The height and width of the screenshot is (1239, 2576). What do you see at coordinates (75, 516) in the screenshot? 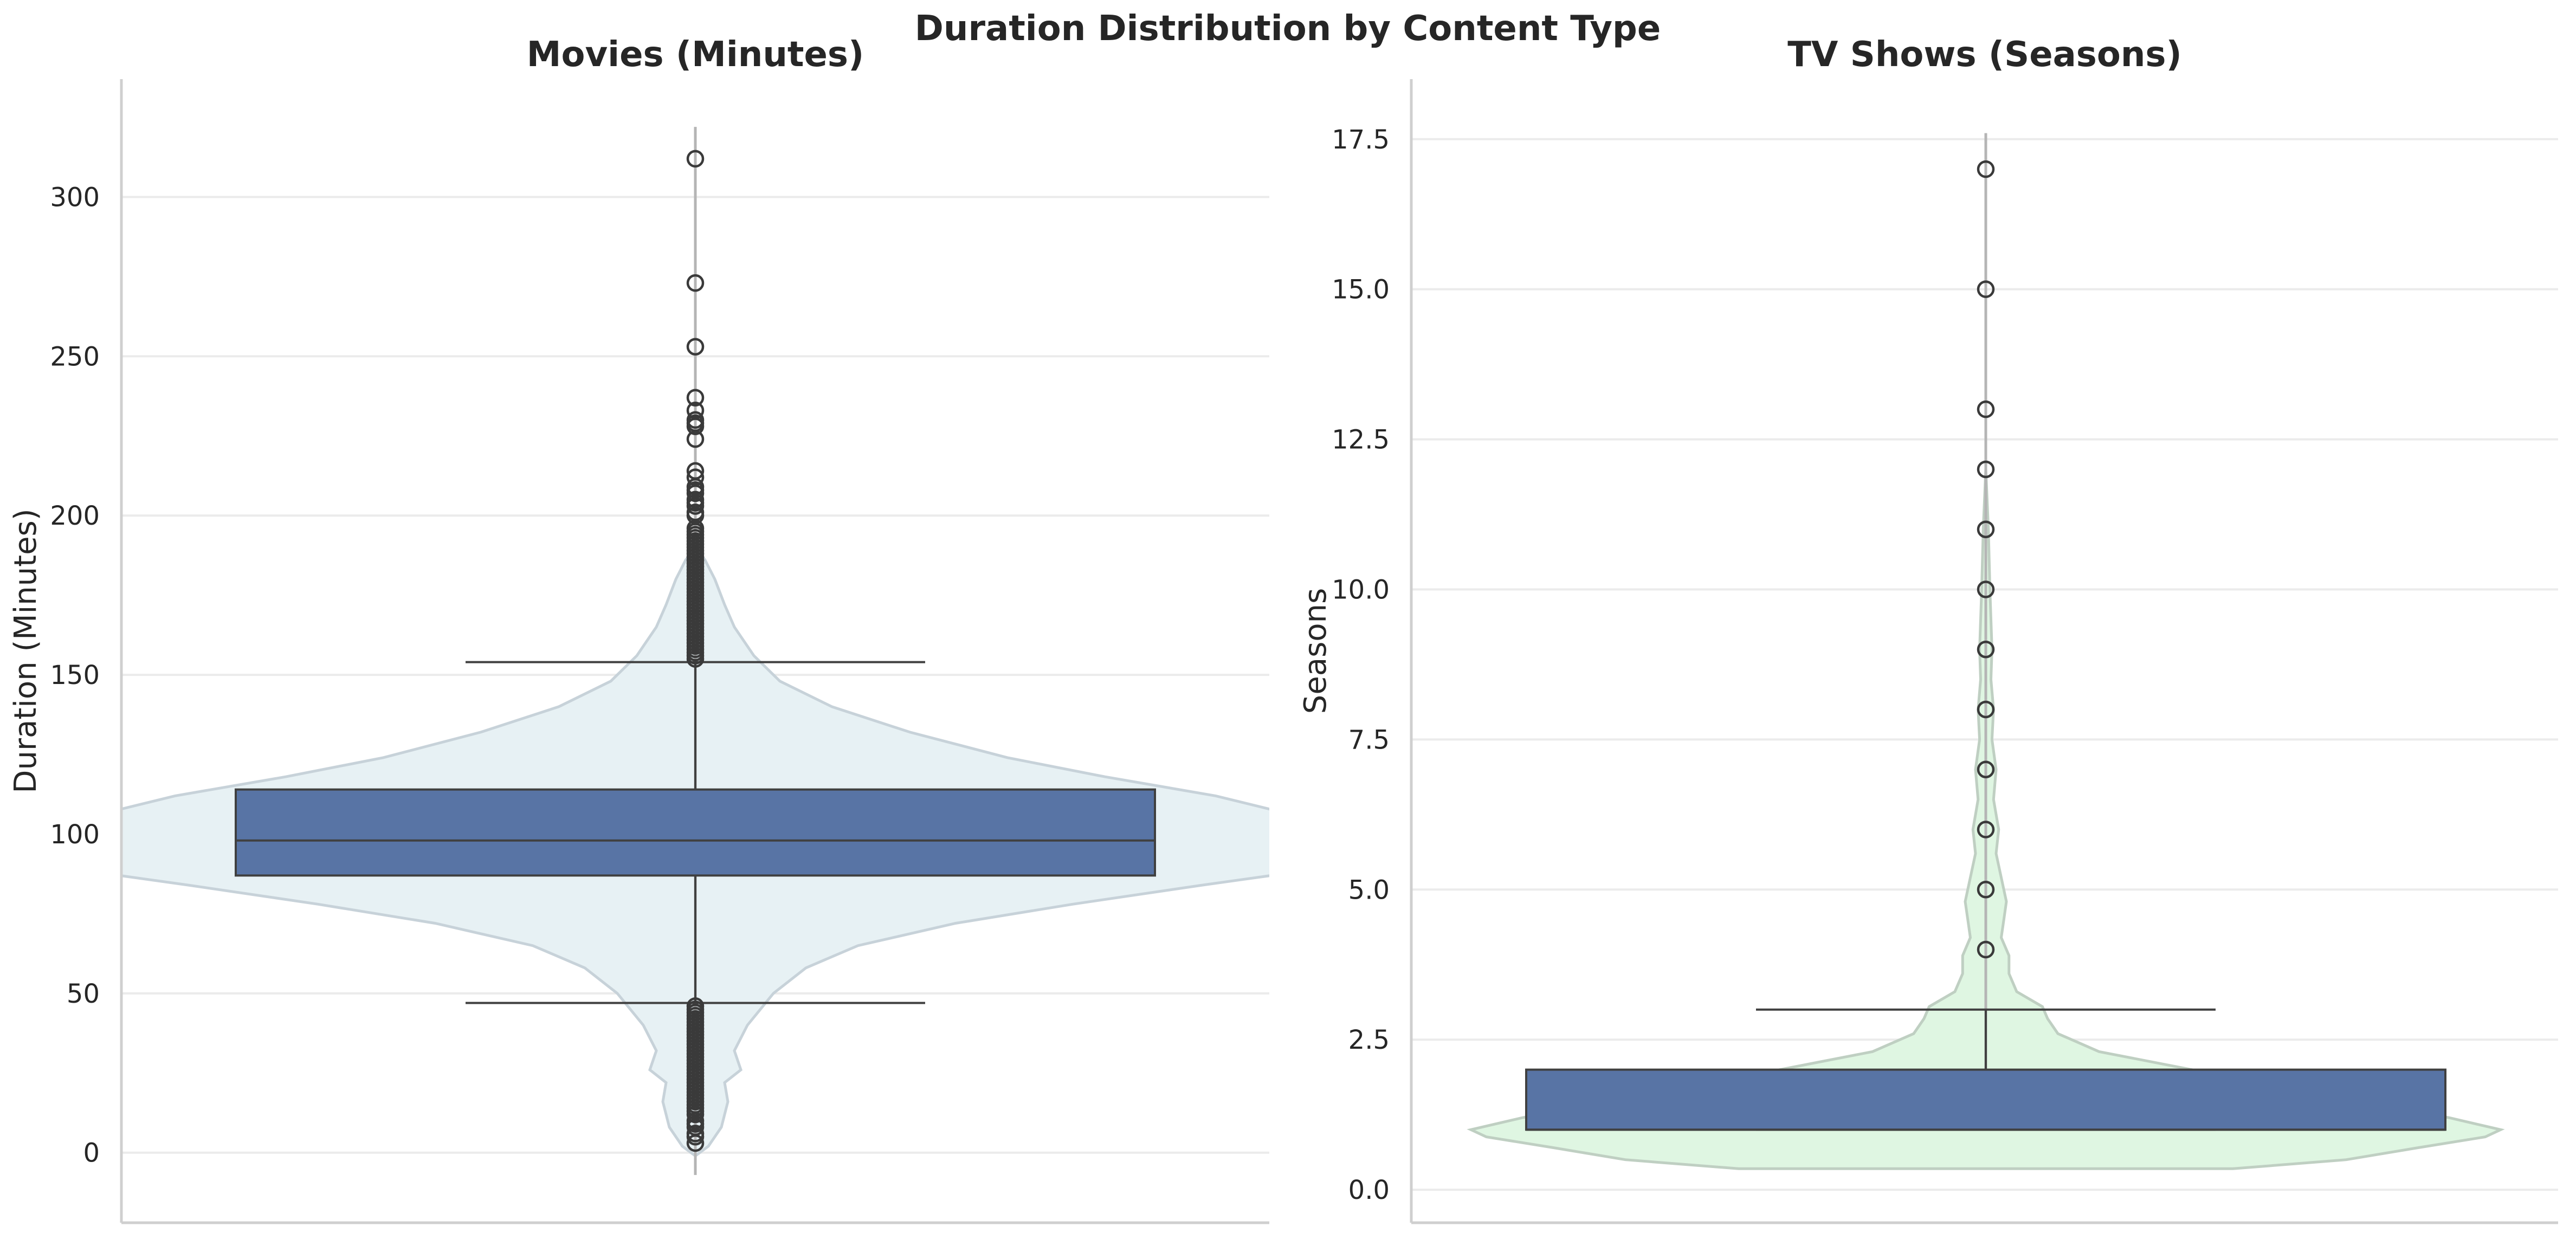
I see `y-tick-label: 200` at bounding box center [75, 516].